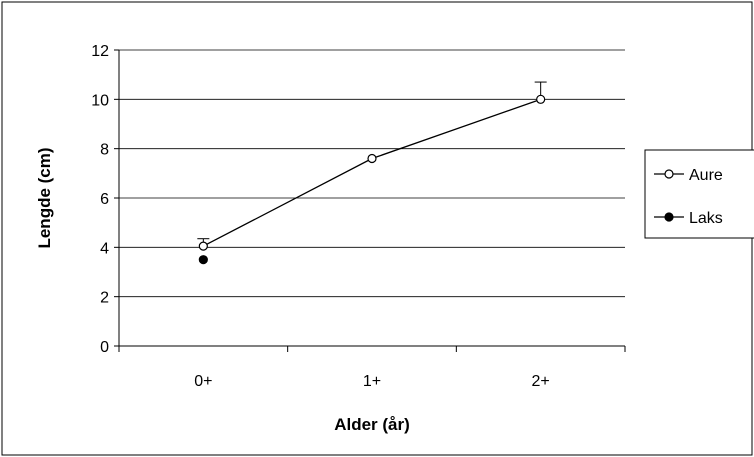 Image resolution: width=754 pixels, height=457 pixels. I want to click on legend: Aure Laks, so click(699, 194).